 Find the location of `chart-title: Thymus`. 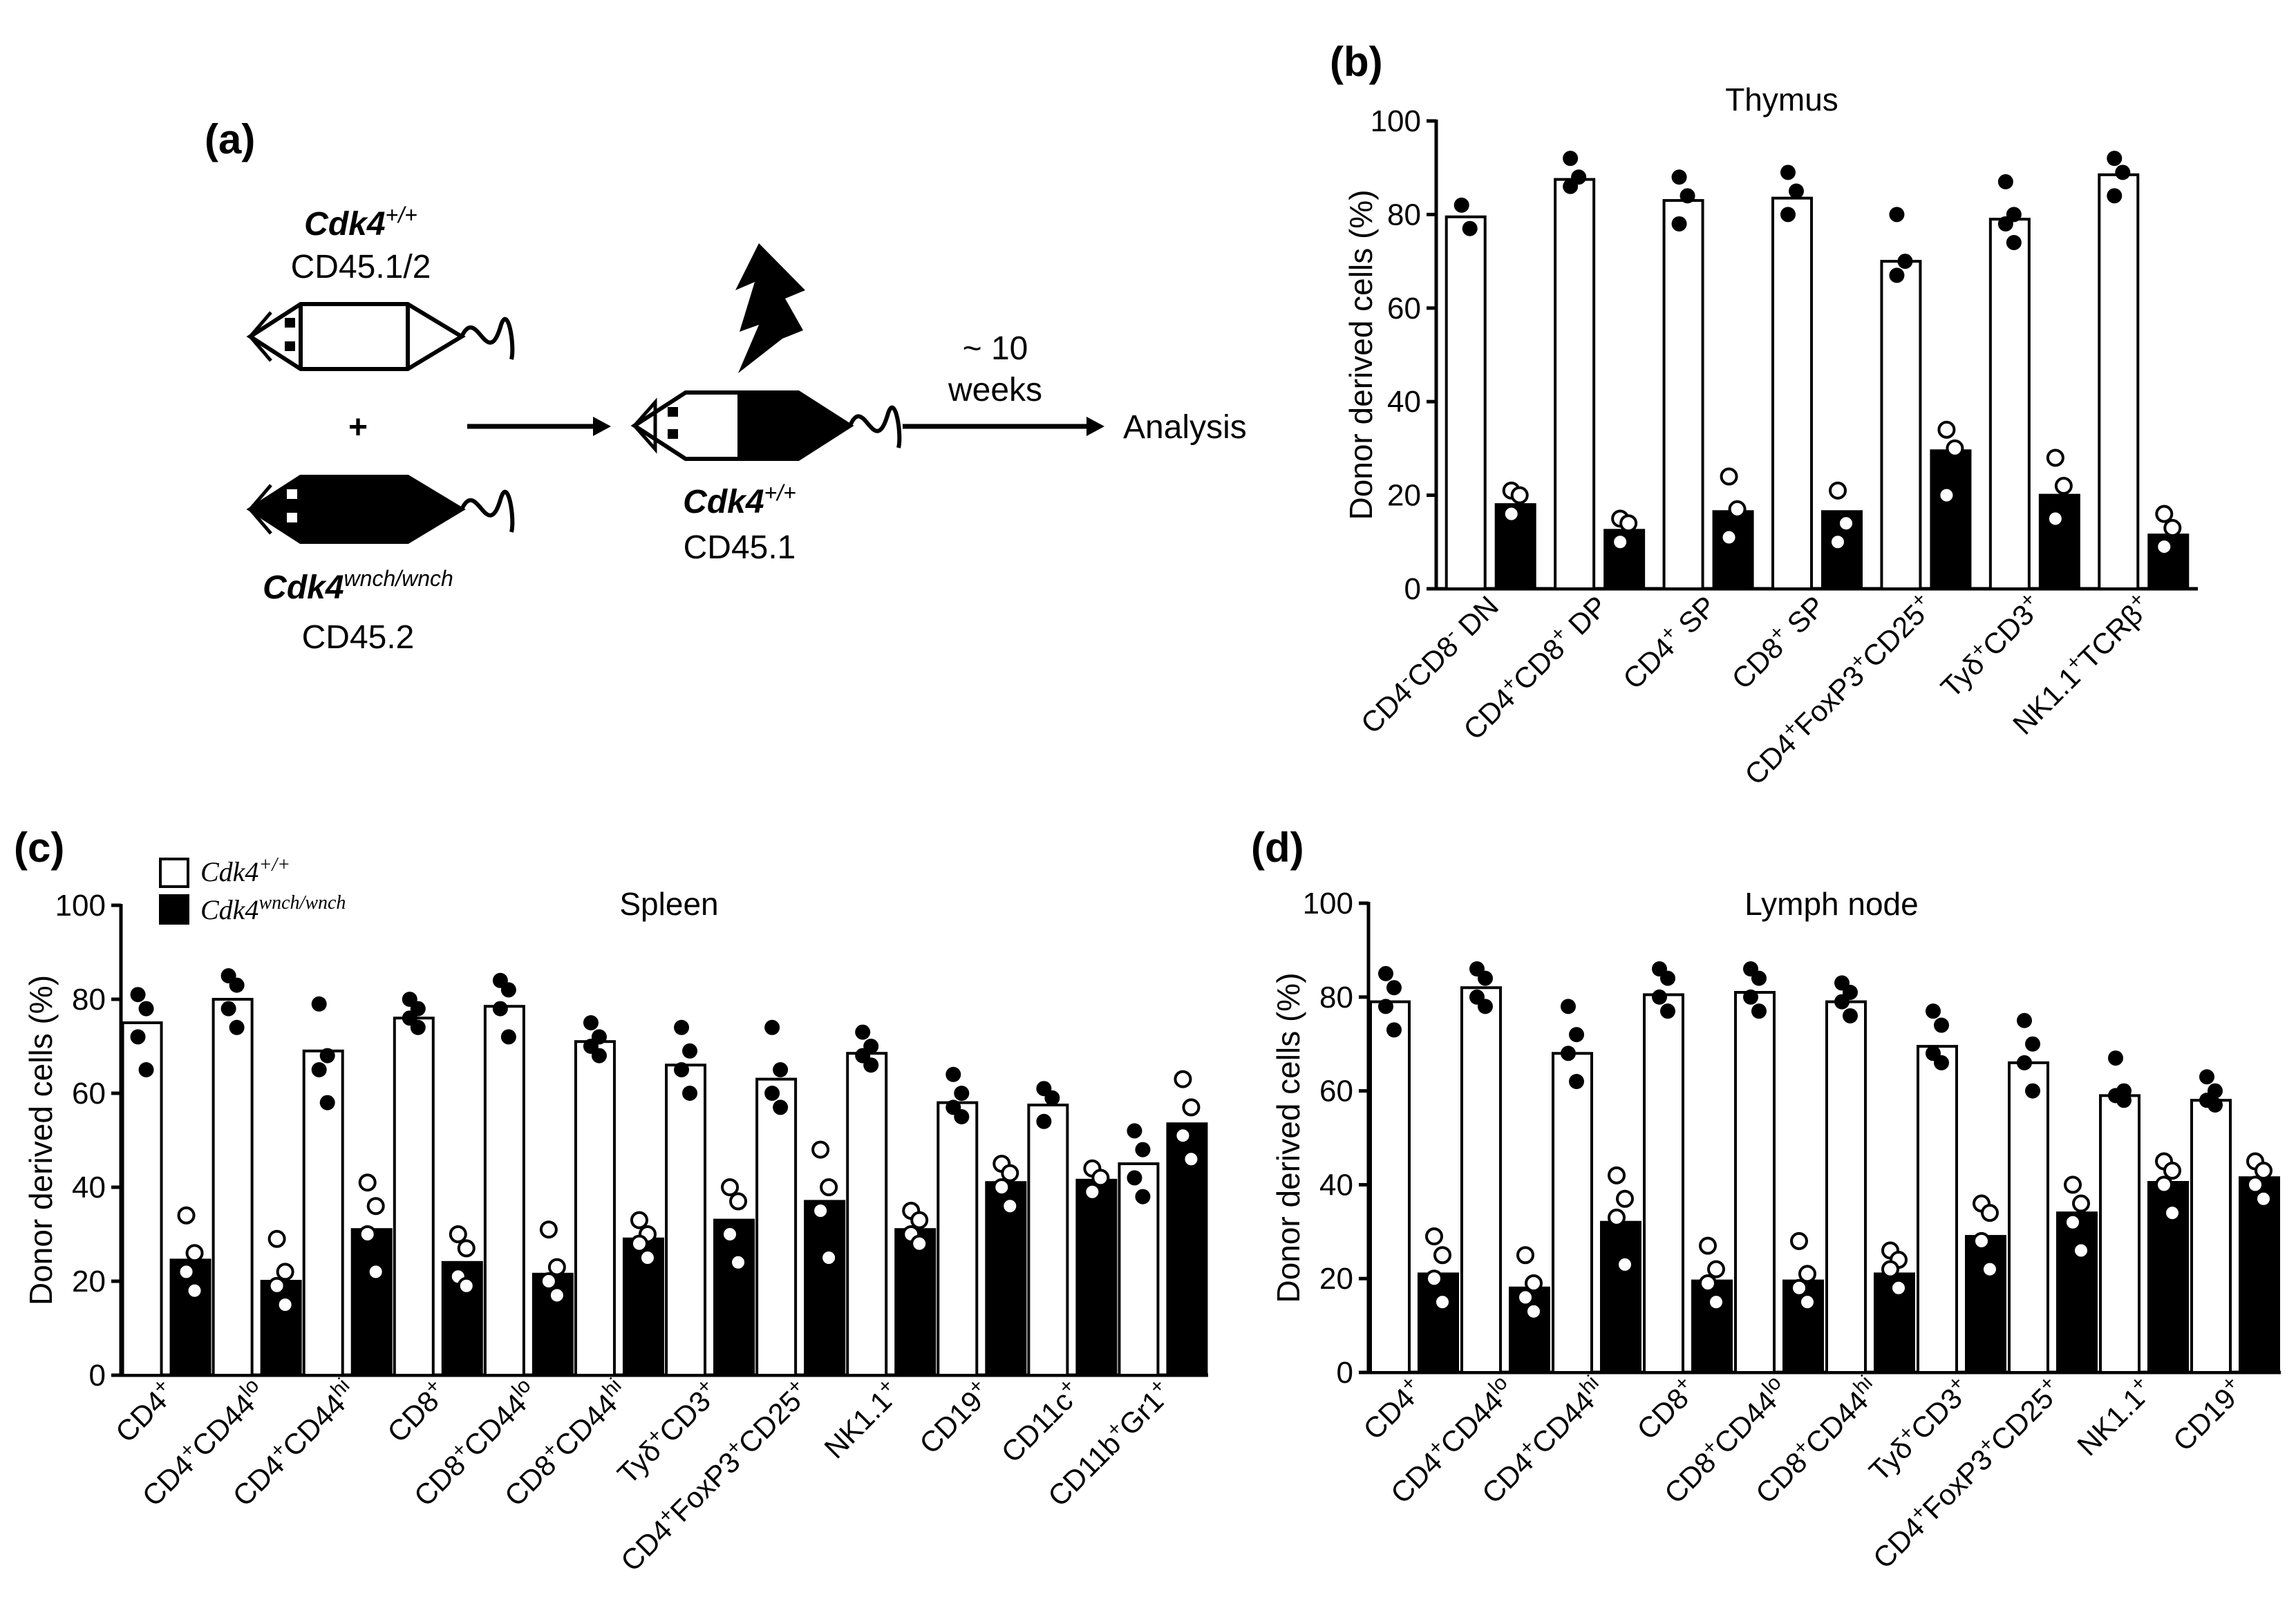

chart-title: Thymus is located at coordinates (1782, 99).